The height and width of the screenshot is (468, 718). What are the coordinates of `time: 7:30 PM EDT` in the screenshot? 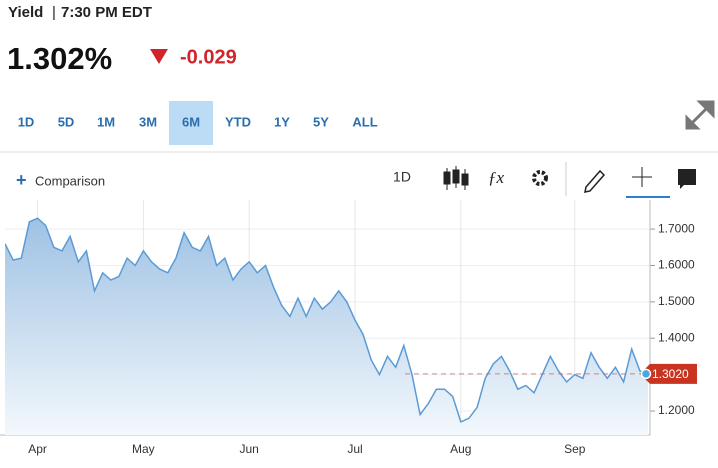 It's located at (106, 12).